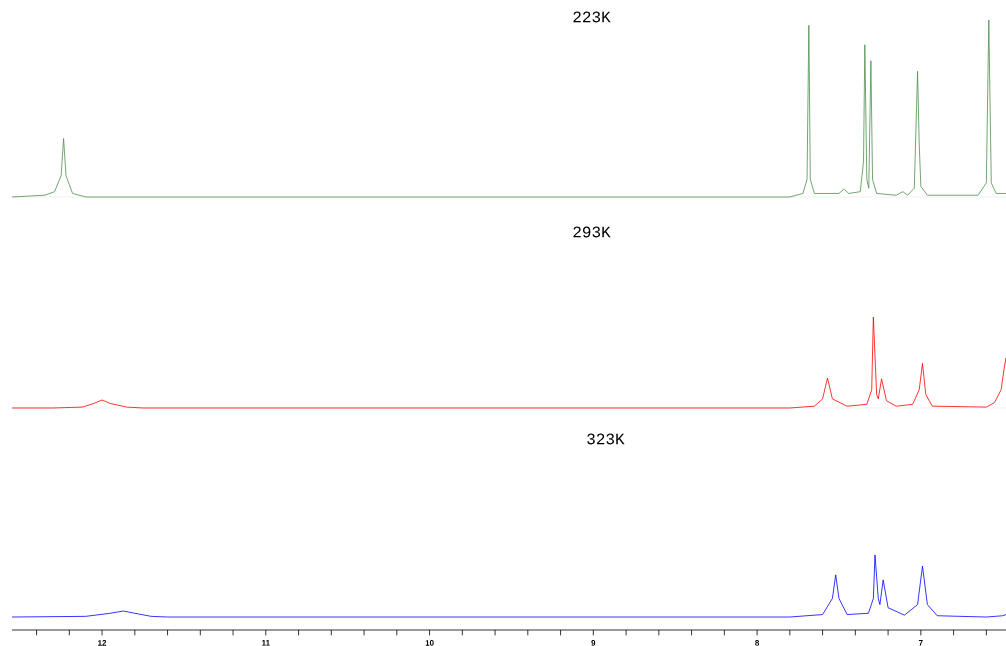 The width and height of the screenshot is (1006, 646). I want to click on chart-title: 223K, so click(592, 17).